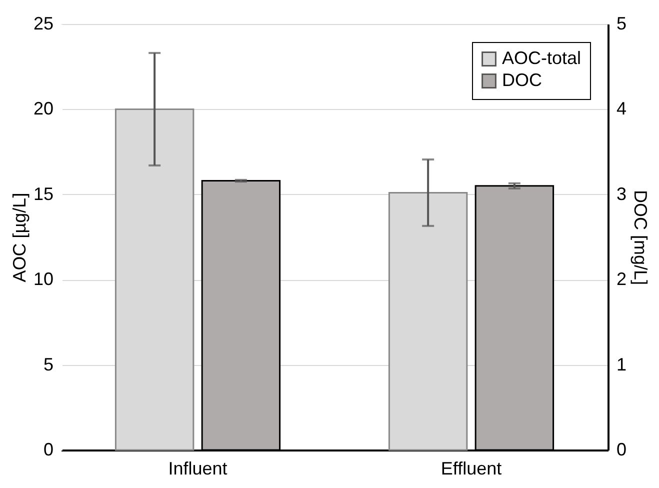 The height and width of the screenshot is (488, 659). Describe the element at coordinates (621, 279) in the screenshot. I see `y2-tick-label: 2` at that location.